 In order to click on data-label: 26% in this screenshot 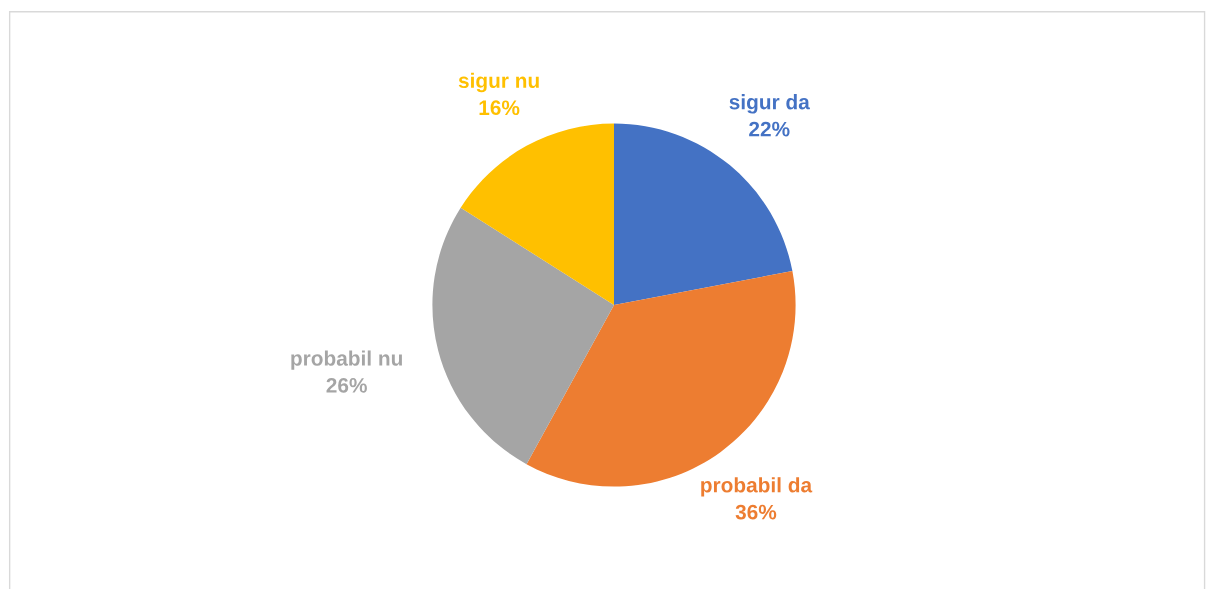, I will do `click(346, 385)`.